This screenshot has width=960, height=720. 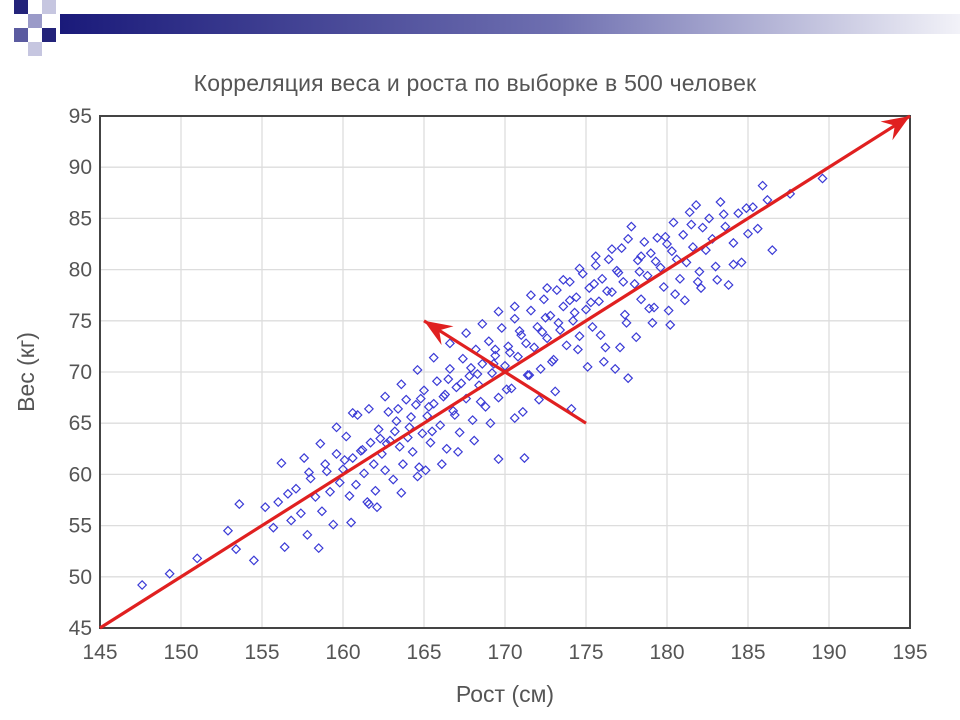 What do you see at coordinates (585, 652) in the screenshot?
I see `x-tick-label: 175` at bounding box center [585, 652].